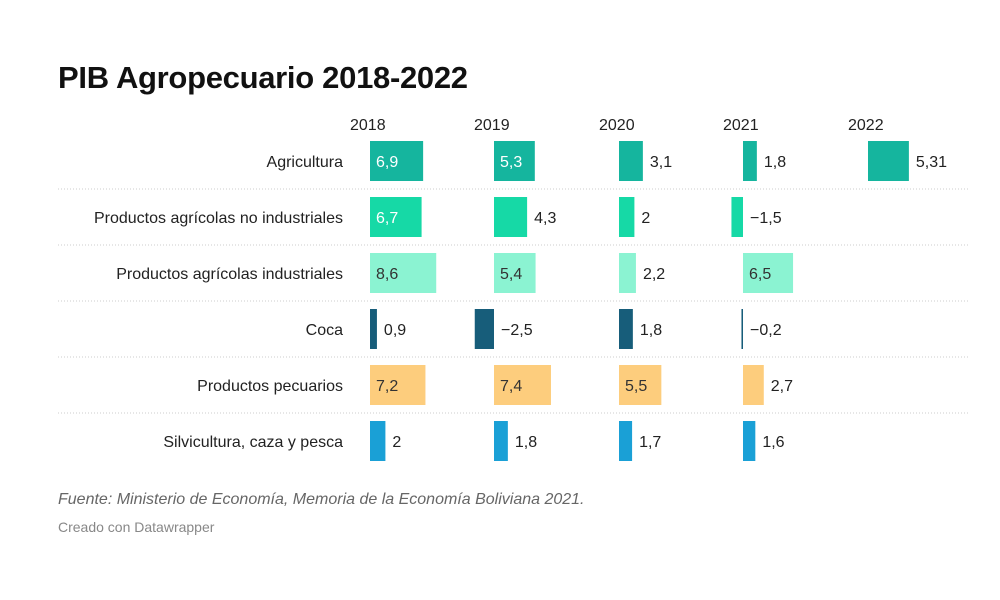 The width and height of the screenshot is (1000, 600). I want to click on data-label: 6,5, so click(760, 274).